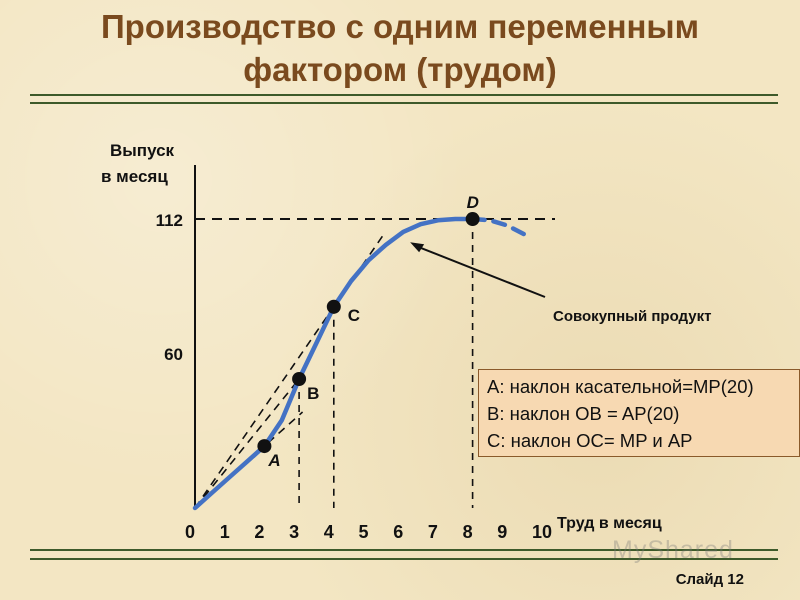 This screenshot has height=600, width=800. What do you see at coordinates (190, 532) in the screenshot?
I see `x-tick-label-0: 0` at bounding box center [190, 532].